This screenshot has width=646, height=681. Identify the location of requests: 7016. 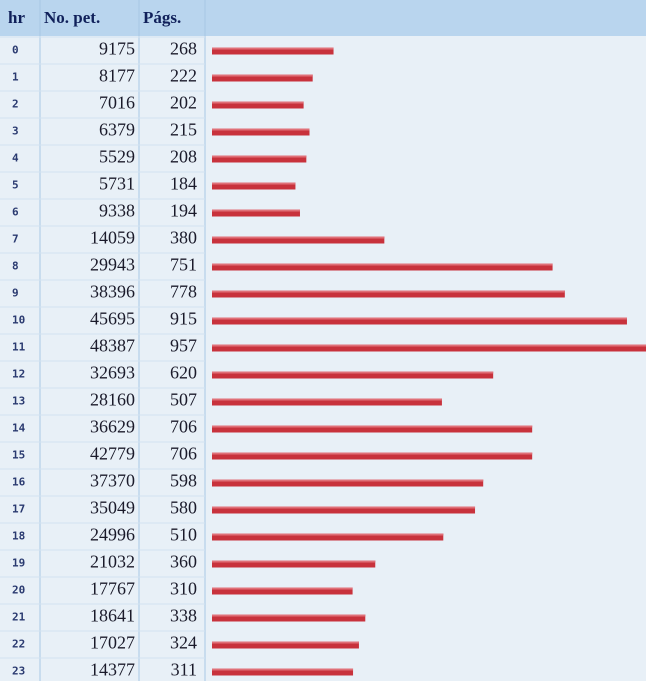
(117, 103).